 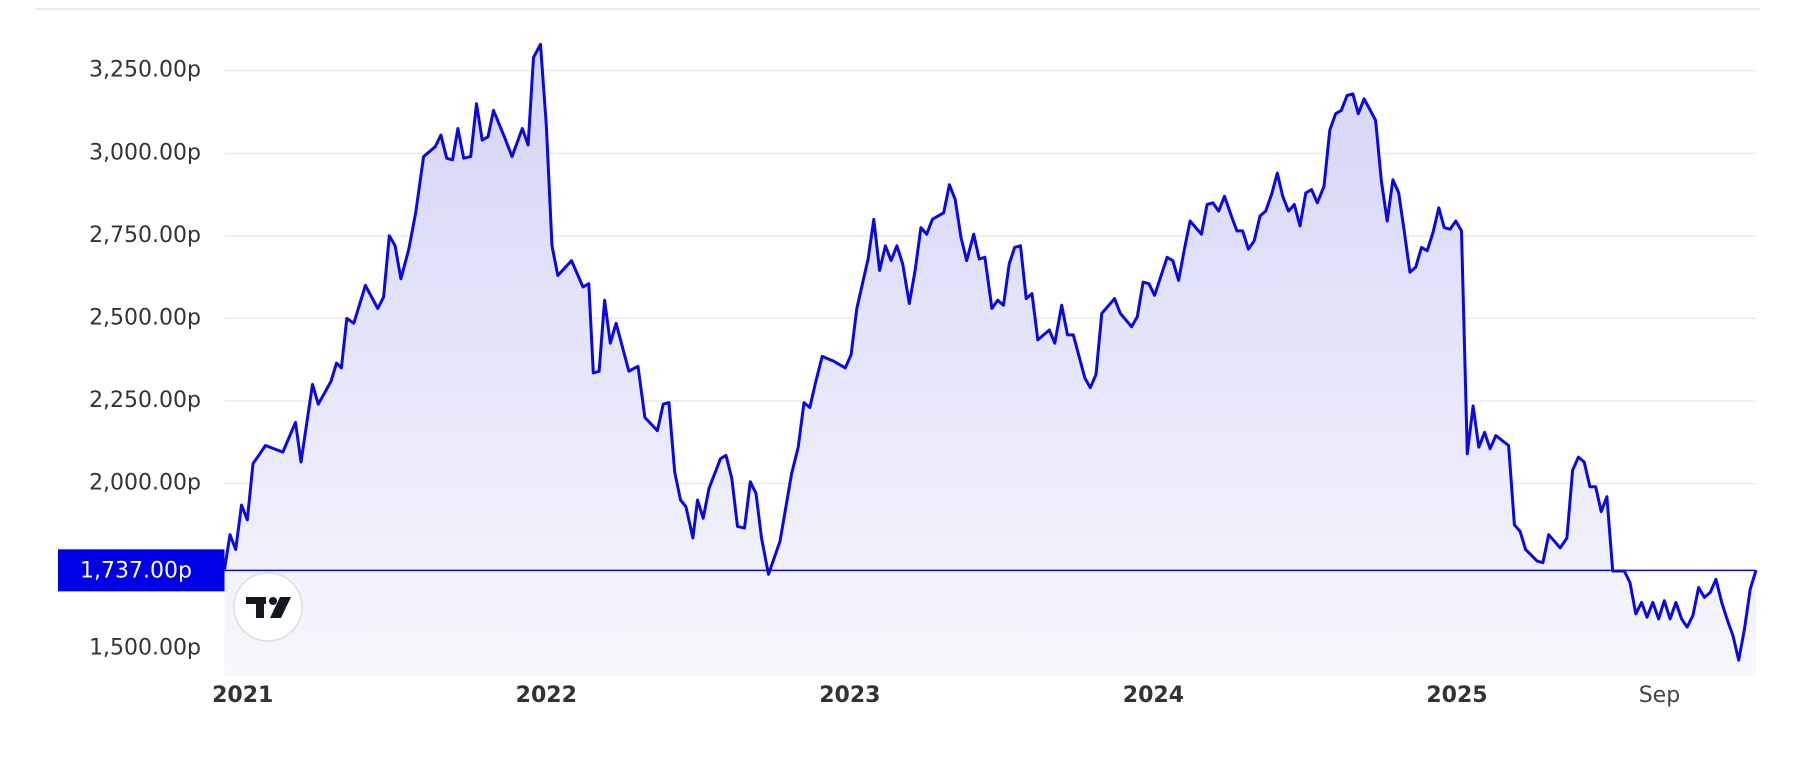 What do you see at coordinates (145, 482) in the screenshot?
I see `y-tick-label: 2,000.00p` at bounding box center [145, 482].